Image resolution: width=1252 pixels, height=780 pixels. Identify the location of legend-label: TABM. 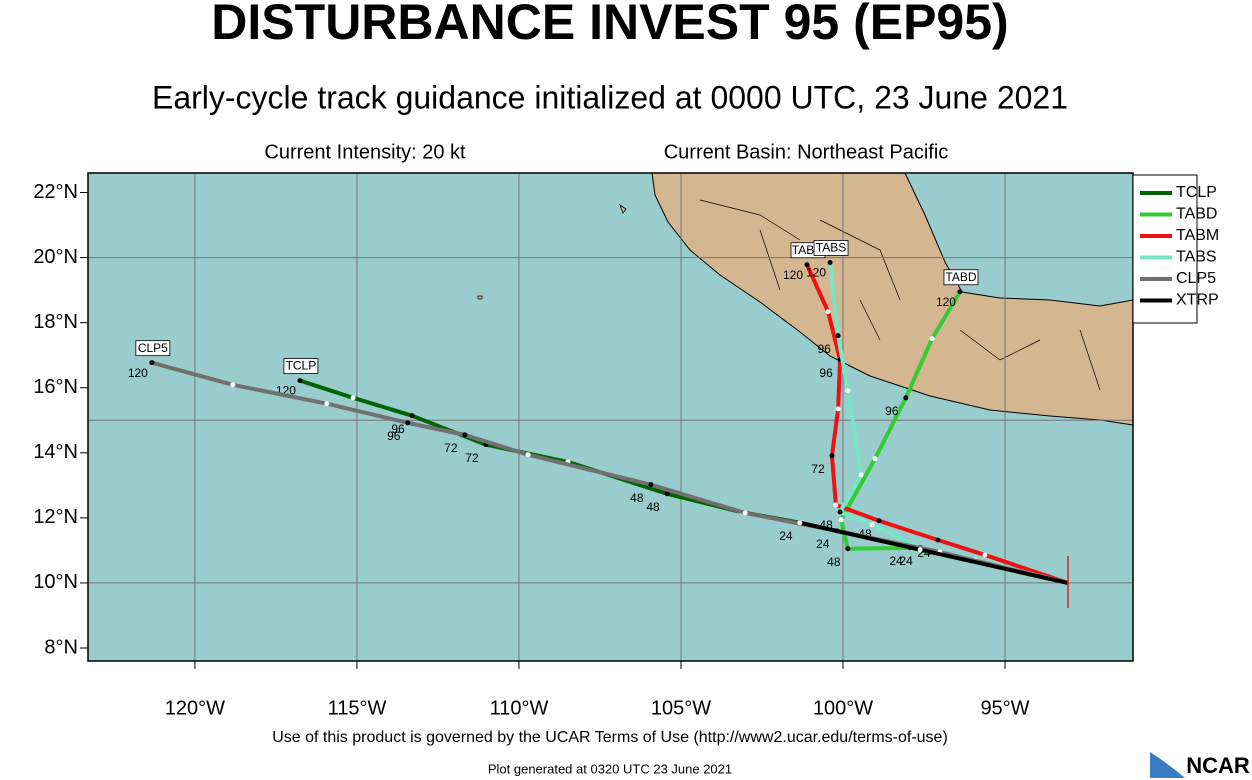
(1197, 235).